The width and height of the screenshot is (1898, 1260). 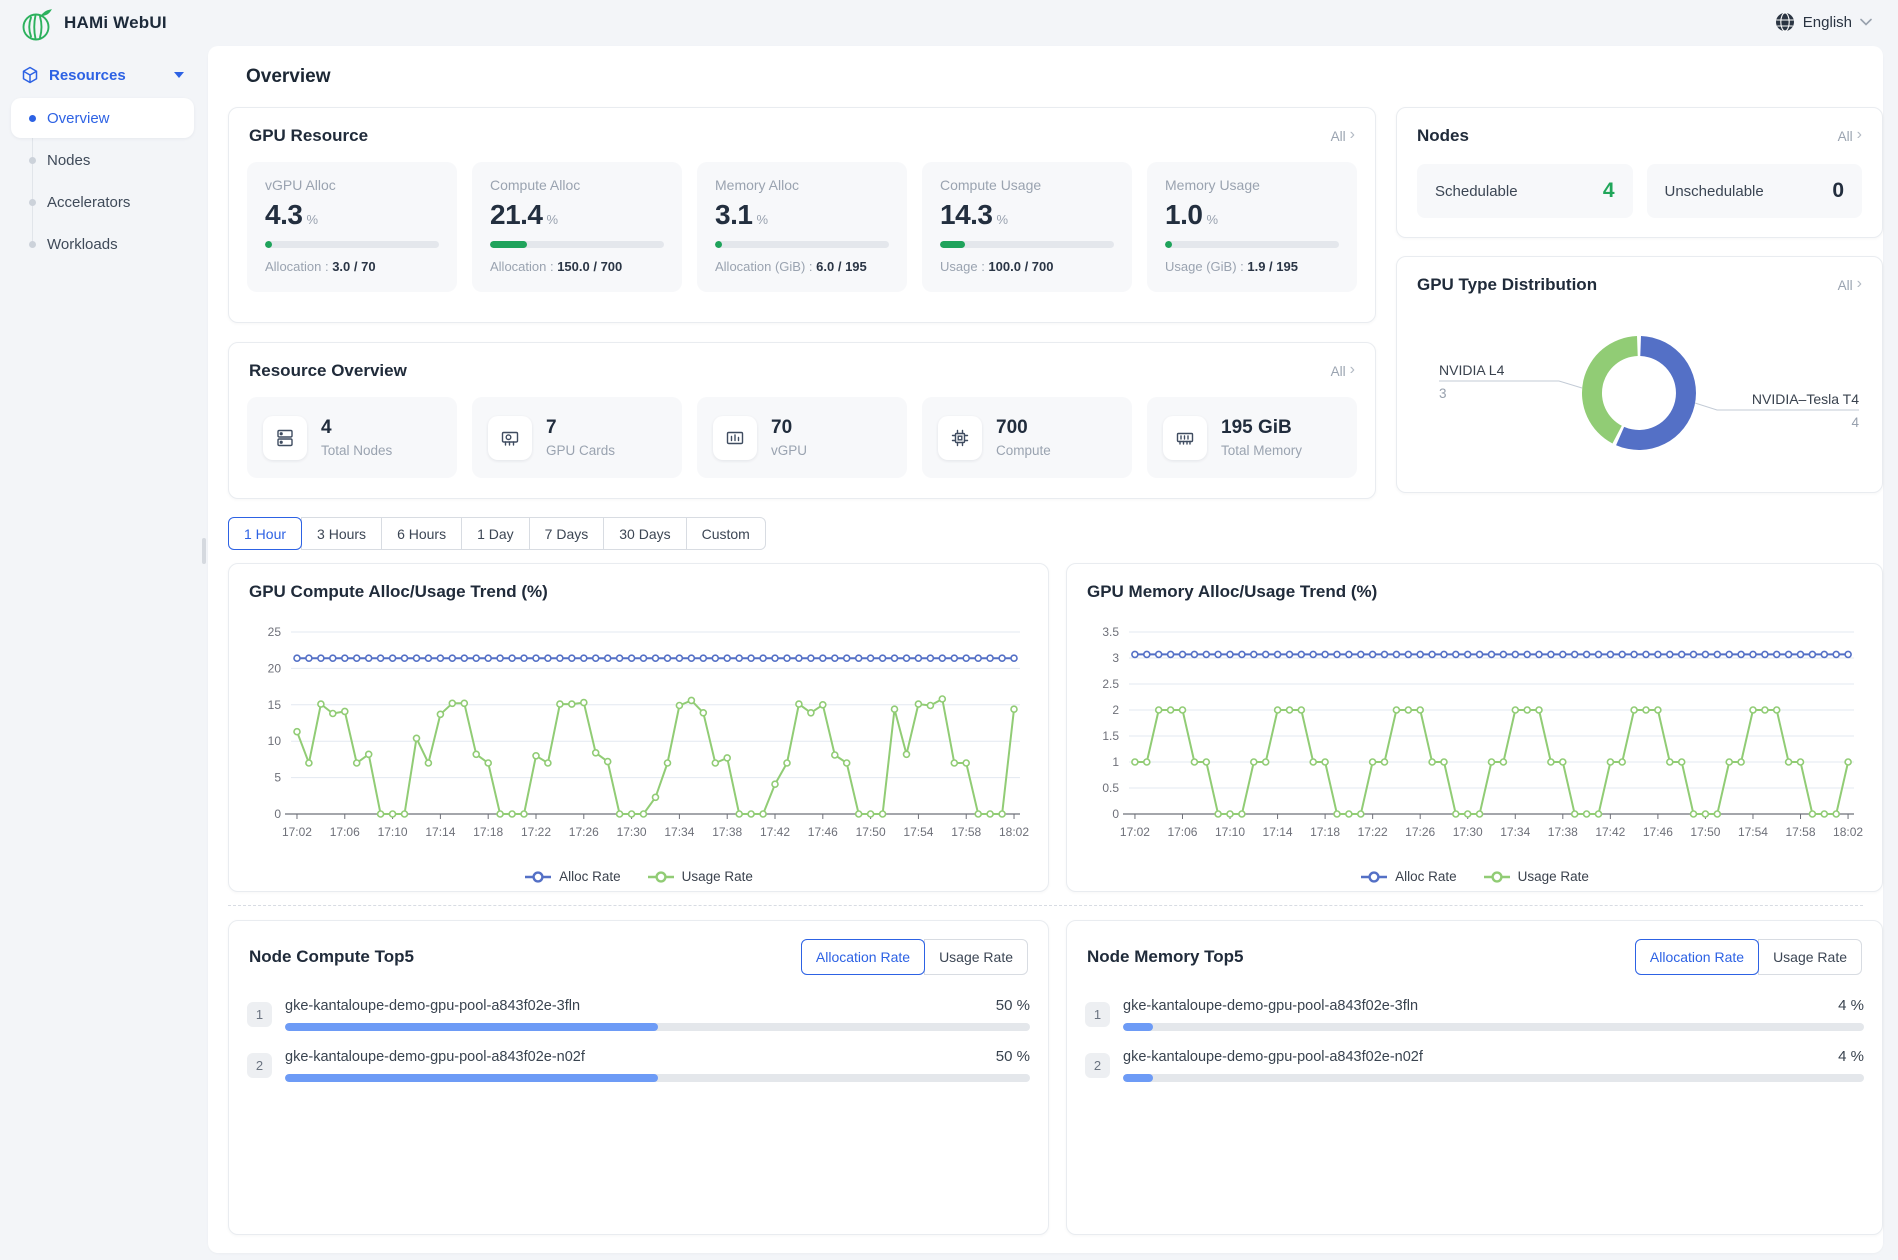 I want to click on legend-label: Alloc Rate, so click(x=1426, y=876).